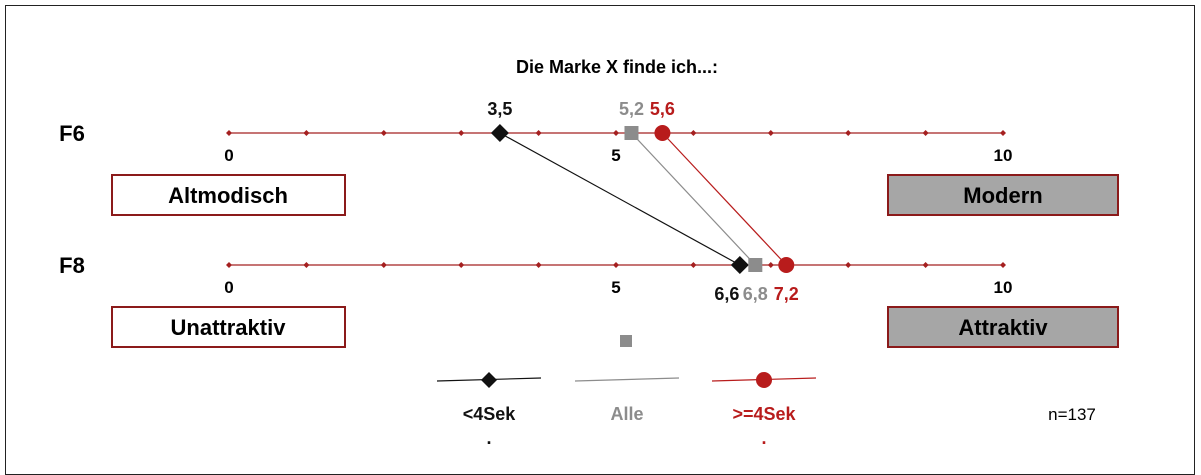 This screenshot has height=475, width=1201. I want to click on value-label-lt4sek-f8: 6,6, so click(726, 294).